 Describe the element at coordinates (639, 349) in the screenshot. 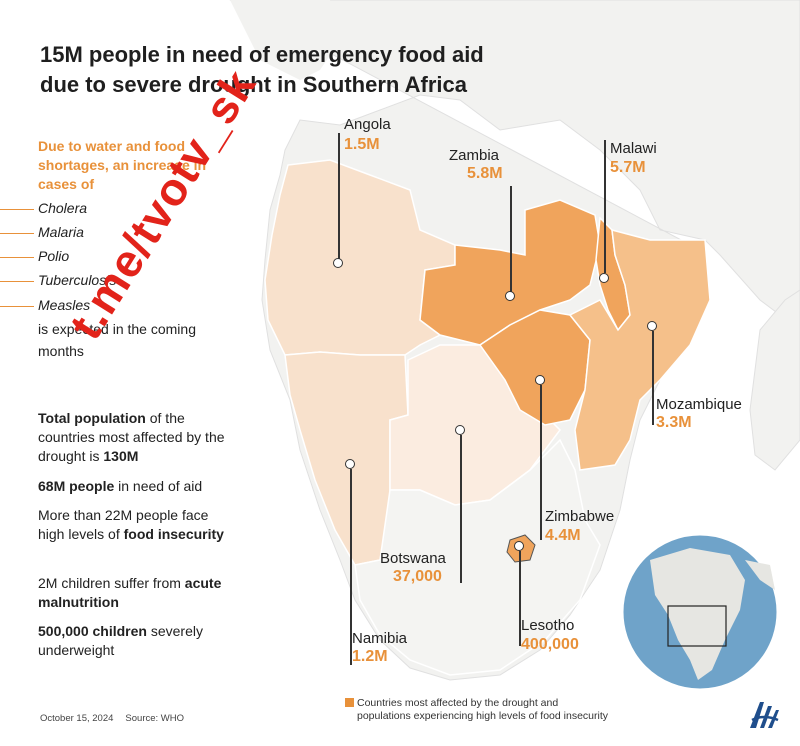

I see `region-mozambique` at that location.